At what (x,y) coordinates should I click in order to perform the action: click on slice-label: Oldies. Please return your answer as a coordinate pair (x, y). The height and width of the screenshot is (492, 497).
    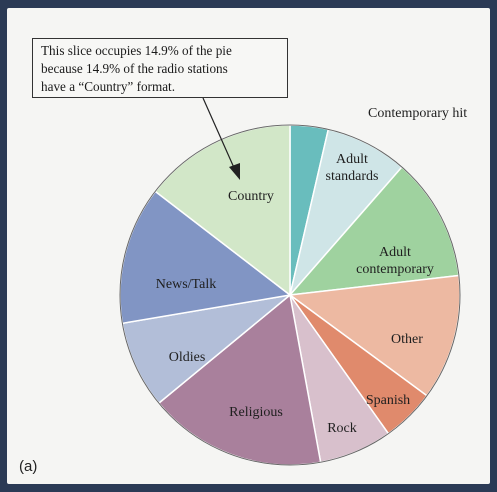
    Looking at the image, I should click on (187, 357).